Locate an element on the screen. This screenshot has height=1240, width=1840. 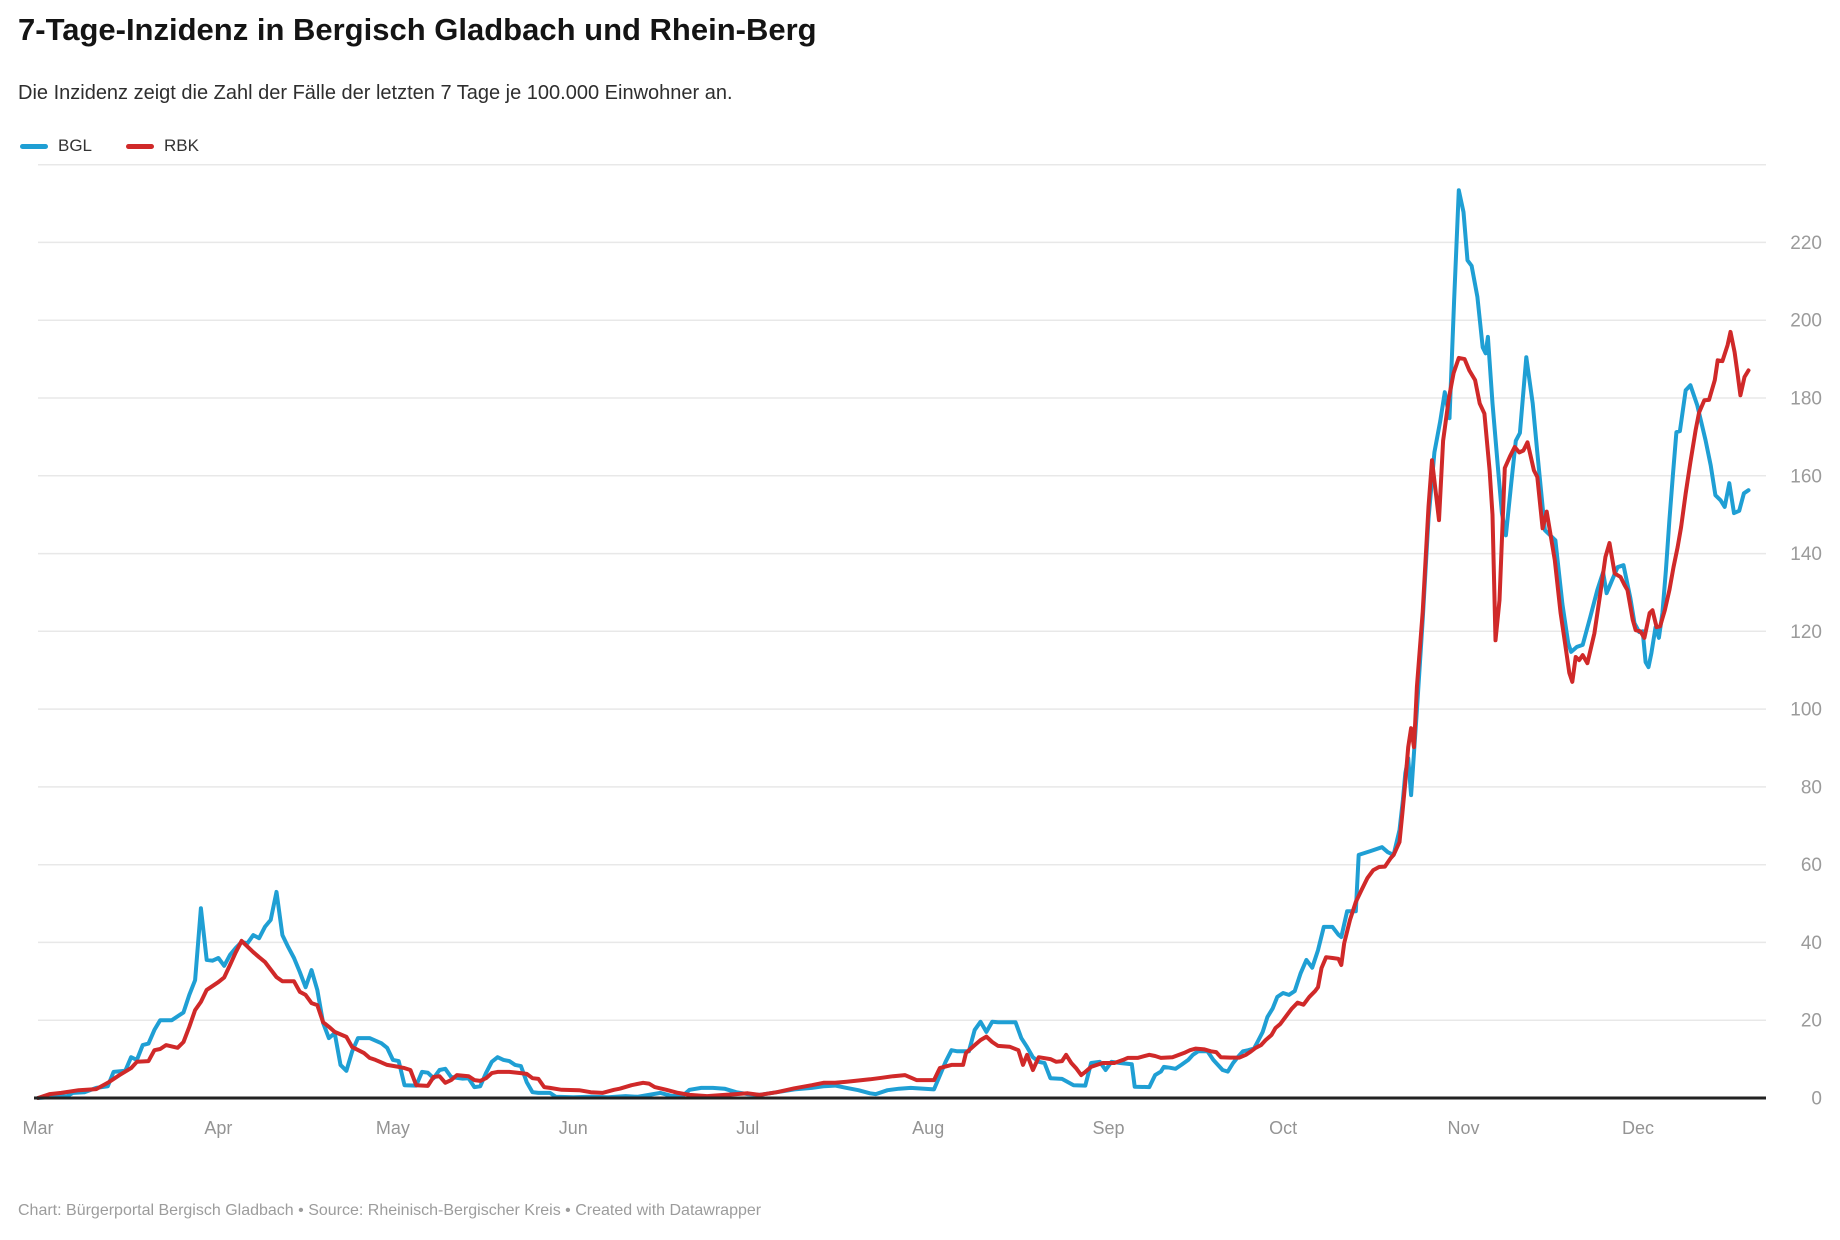
y-axis-label-200: 200 is located at coordinates (1806, 321).